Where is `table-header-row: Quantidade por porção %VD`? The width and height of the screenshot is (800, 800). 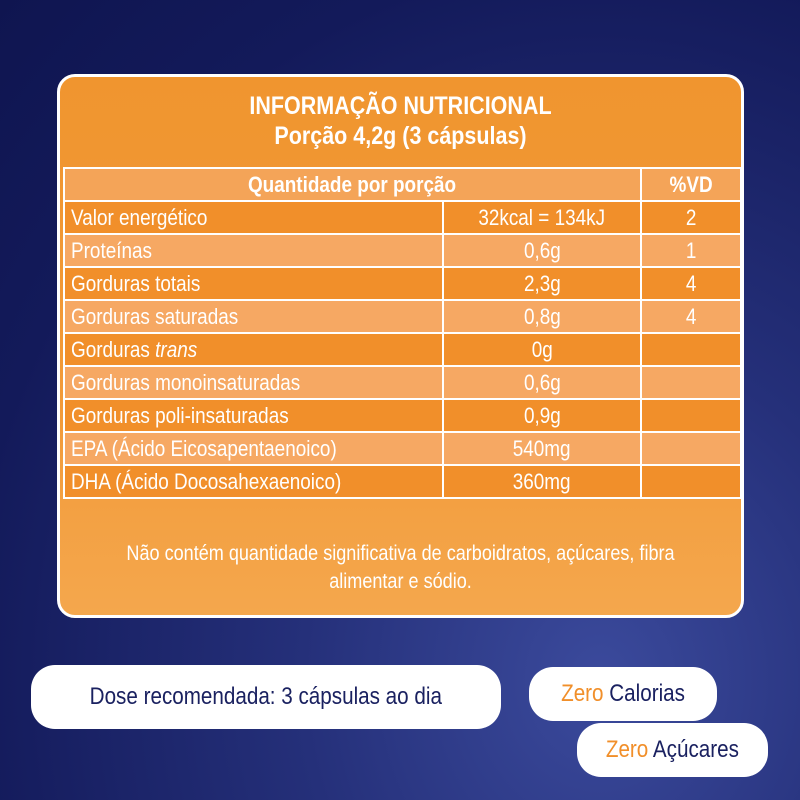 table-header-row: Quantidade por porção %VD is located at coordinates (402, 184).